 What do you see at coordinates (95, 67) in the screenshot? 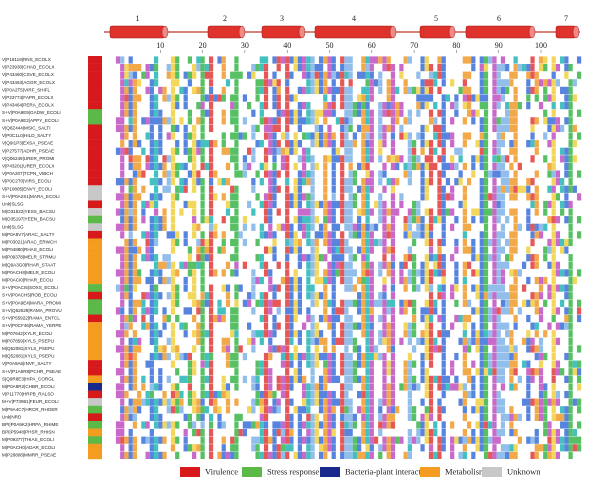
I see `group-strip` at bounding box center [95, 67].